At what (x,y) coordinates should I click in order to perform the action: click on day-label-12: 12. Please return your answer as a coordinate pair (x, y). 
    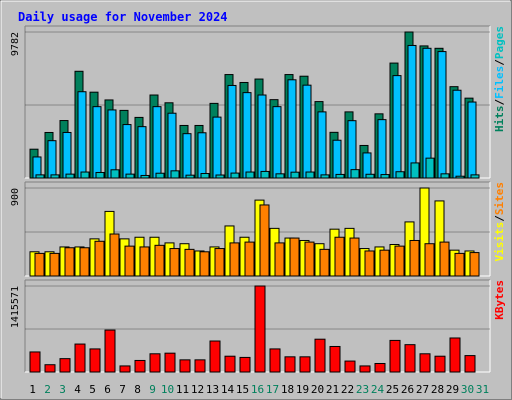
    Looking at the image, I should click on (197, 389).